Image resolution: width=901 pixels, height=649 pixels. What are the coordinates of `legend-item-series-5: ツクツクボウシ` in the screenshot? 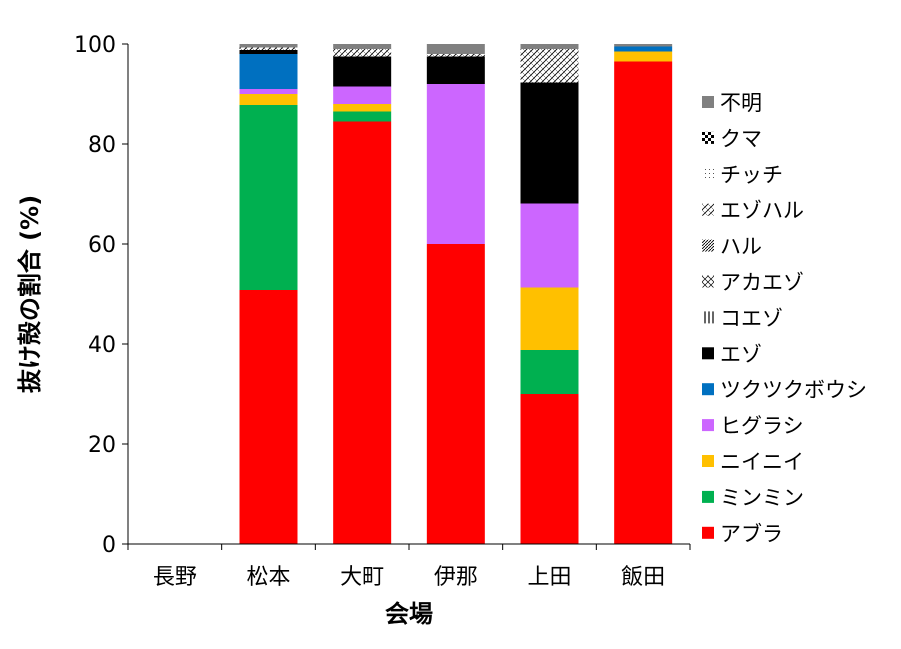 It's located at (784, 390).